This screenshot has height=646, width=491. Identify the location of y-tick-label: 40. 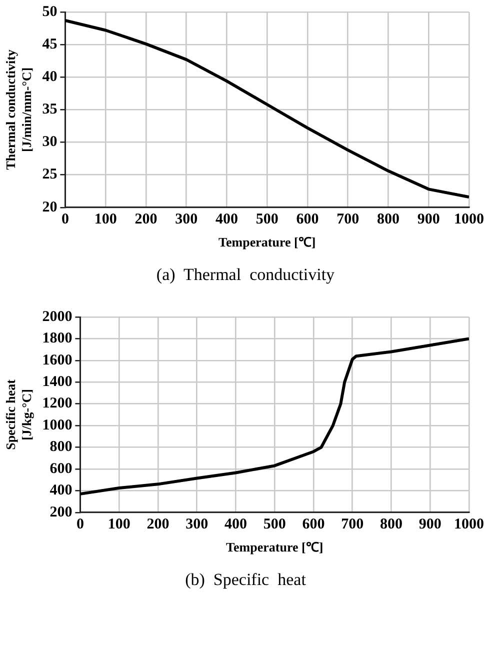
(50, 77).